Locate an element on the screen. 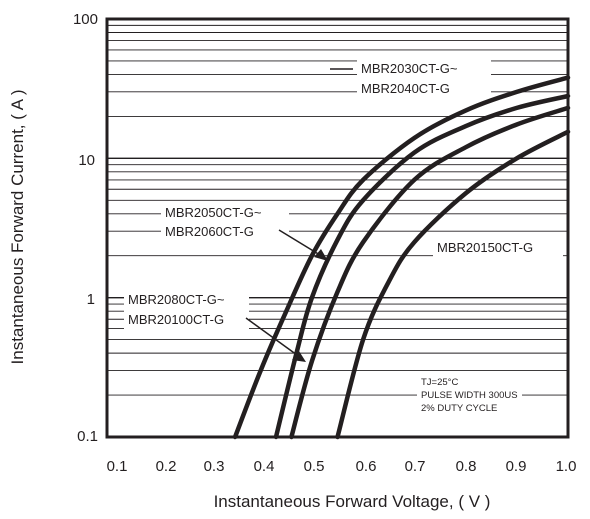  series-label: MBR2060CT-G is located at coordinates (209, 231).